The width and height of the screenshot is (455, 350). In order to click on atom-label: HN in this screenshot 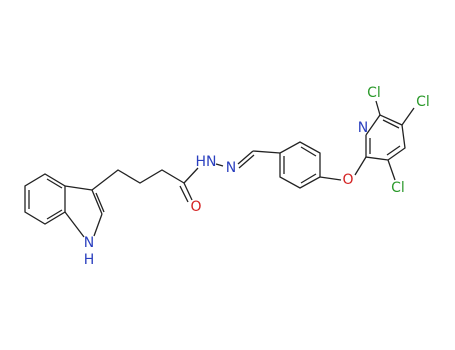, I will do `click(206, 162)`.